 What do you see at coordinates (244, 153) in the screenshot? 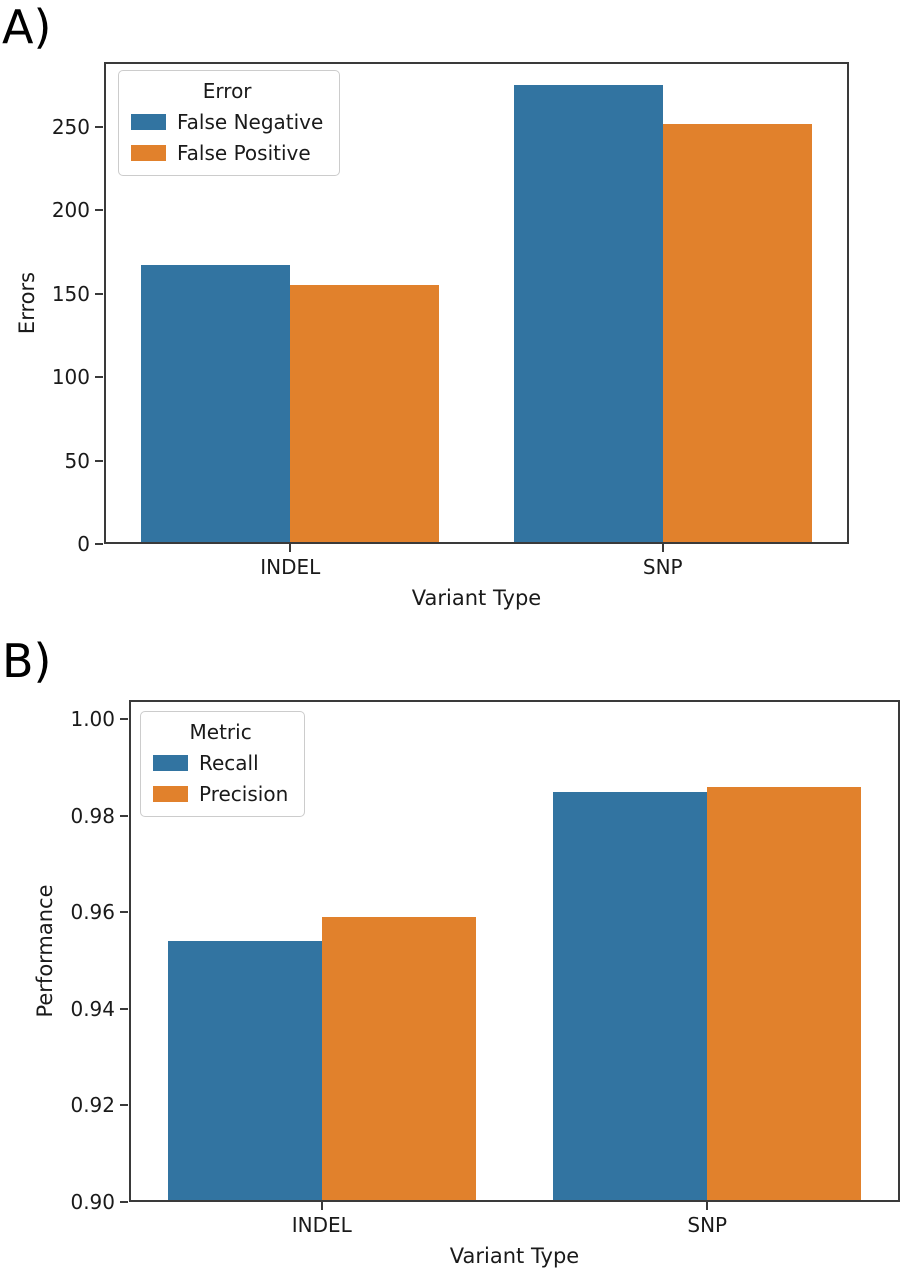
I see `legend-item-label: False Positive` at bounding box center [244, 153].